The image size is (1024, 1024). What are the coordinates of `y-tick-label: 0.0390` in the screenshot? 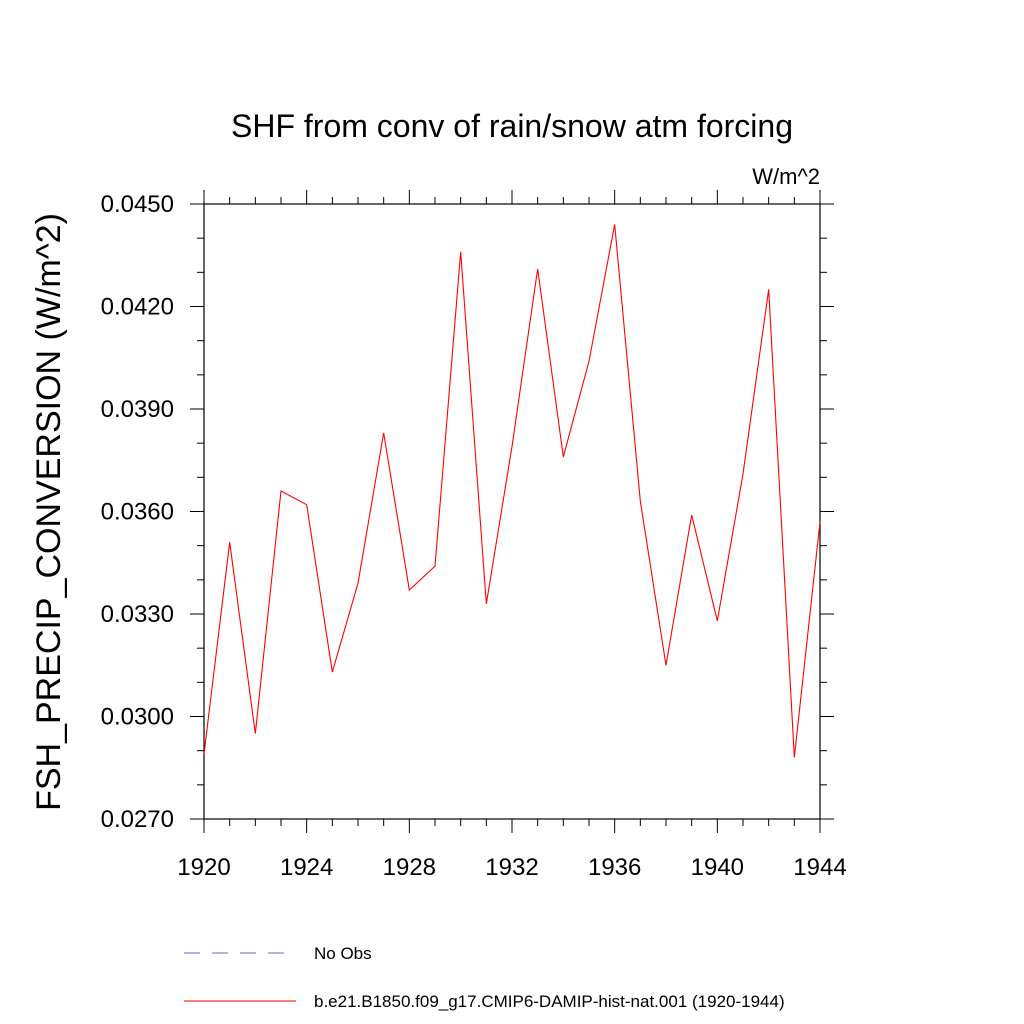 It's located at (137, 409).